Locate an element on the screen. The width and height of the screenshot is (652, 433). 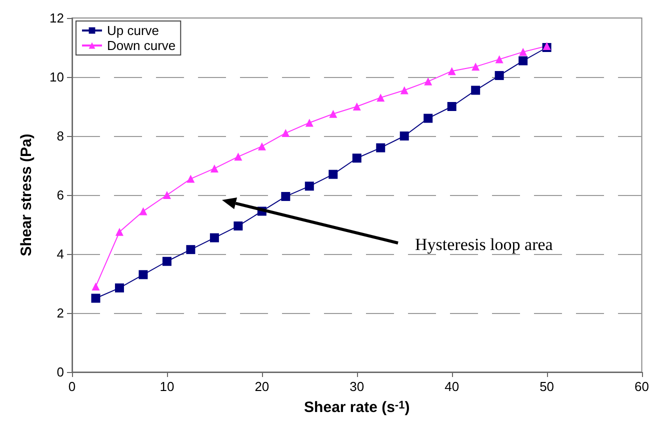
y-tick-label: 4 is located at coordinates (60, 254).